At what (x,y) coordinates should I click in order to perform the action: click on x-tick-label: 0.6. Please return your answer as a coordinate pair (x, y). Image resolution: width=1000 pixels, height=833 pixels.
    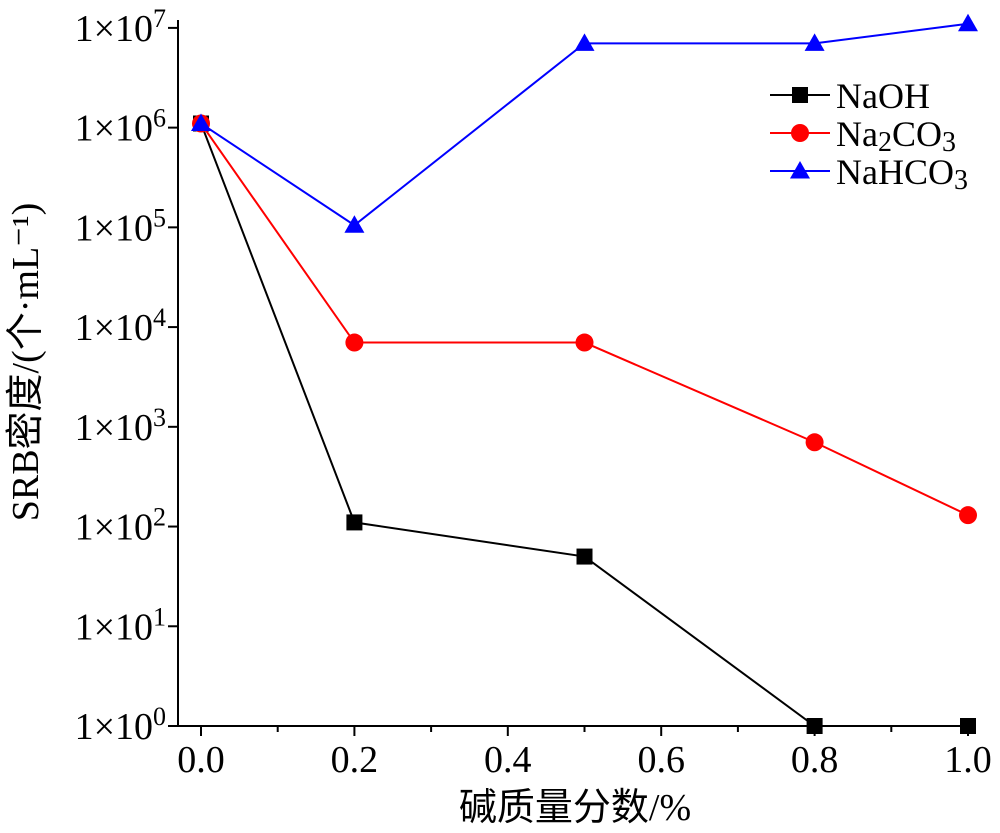
    Looking at the image, I should click on (661, 760).